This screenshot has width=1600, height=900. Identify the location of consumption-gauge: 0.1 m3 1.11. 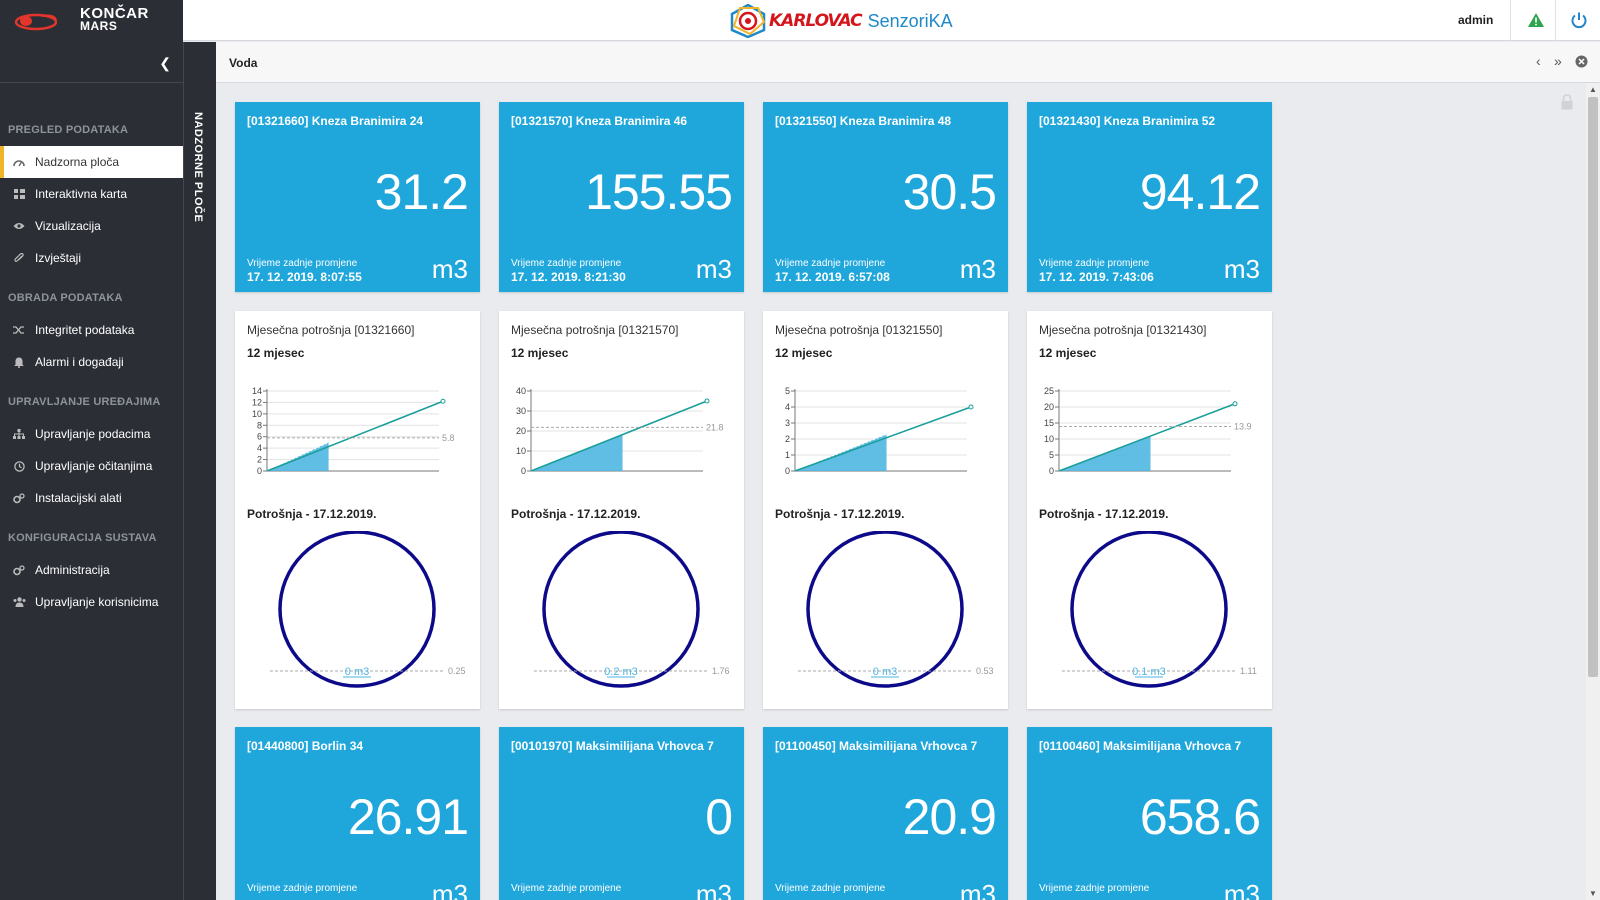
(1149, 616).